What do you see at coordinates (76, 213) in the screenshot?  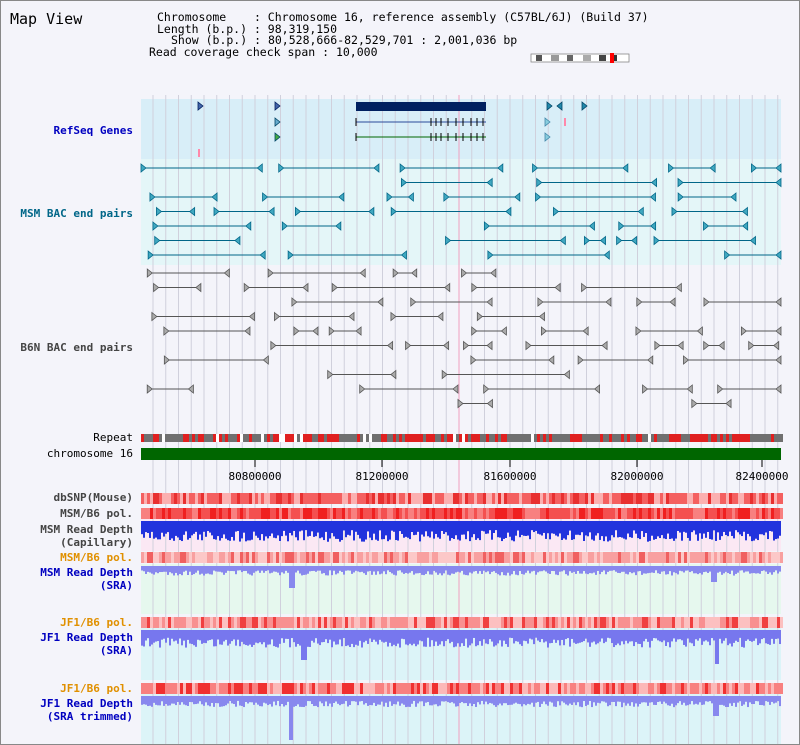 I see `msm-bac-label: MSM BAC end pairs` at bounding box center [76, 213].